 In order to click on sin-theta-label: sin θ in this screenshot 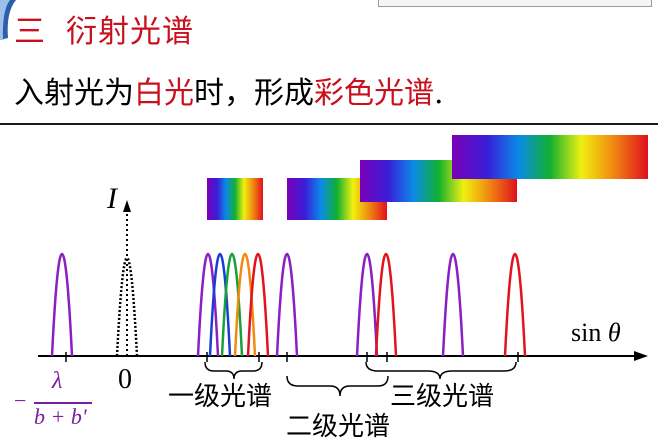, I will do `click(596, 333)`.